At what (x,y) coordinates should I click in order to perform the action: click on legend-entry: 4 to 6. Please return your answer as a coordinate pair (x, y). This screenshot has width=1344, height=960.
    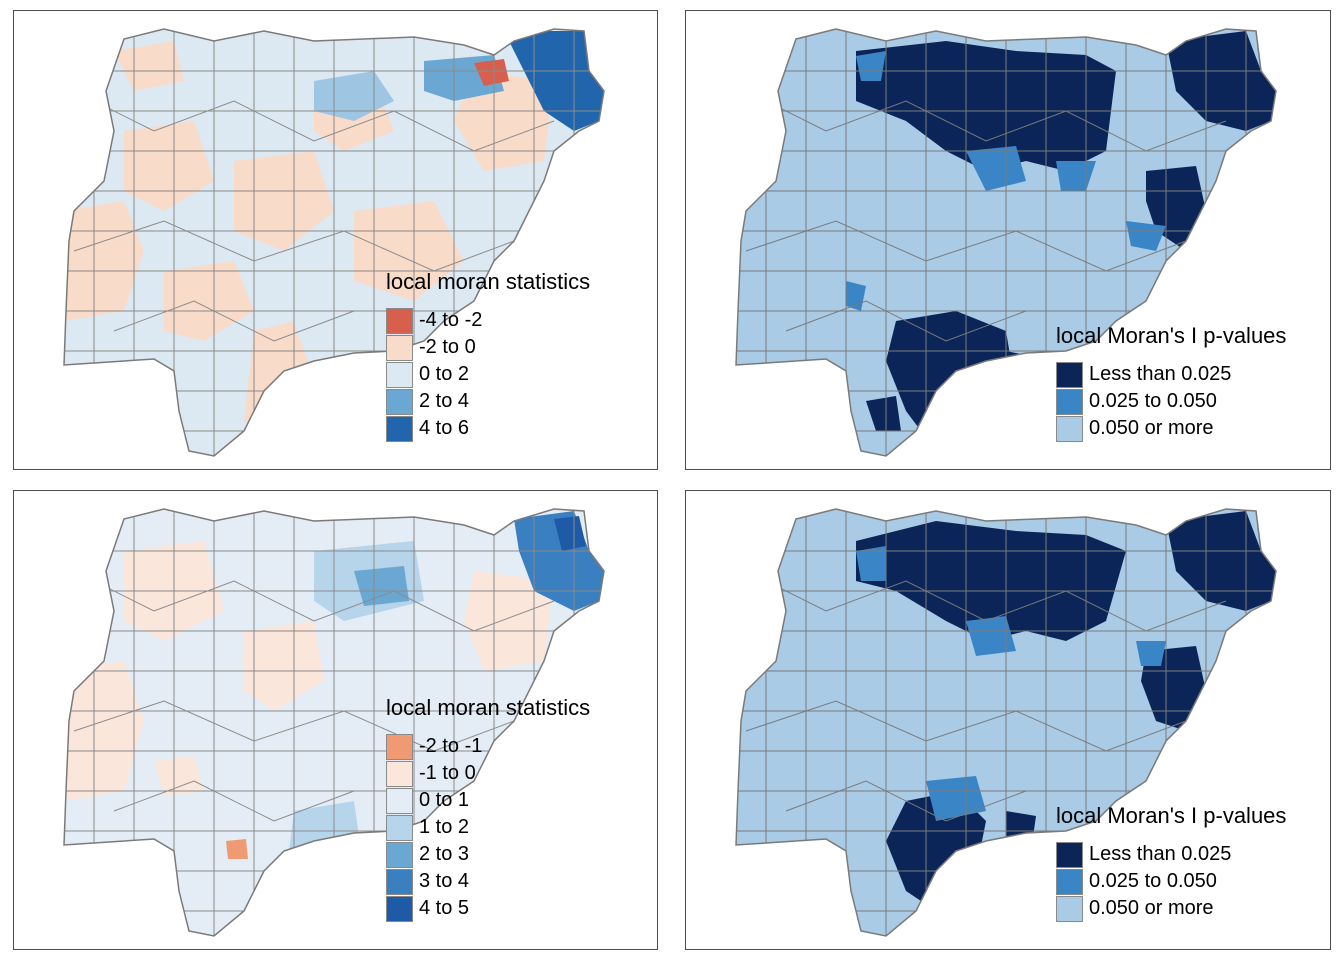
    Looking at the image, I should click on (488, 428).